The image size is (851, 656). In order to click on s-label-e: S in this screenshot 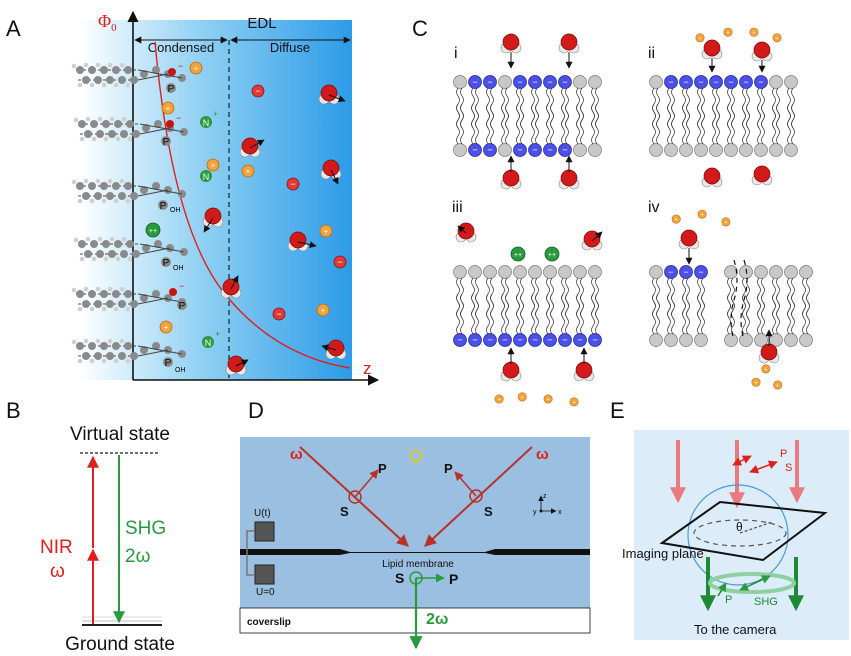, I will do `click(788, 468)`.